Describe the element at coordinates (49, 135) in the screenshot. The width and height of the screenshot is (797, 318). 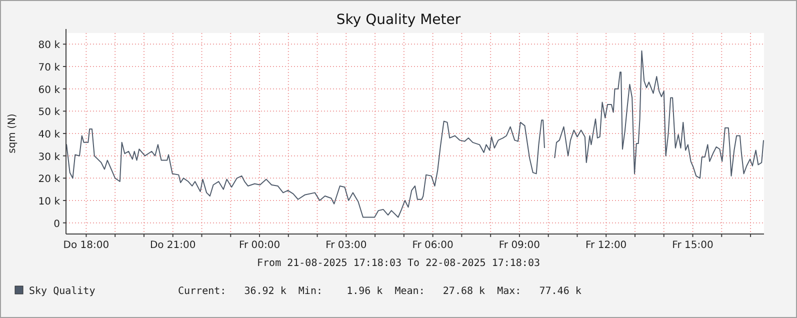
I see `y-tick-label: 40 k` at that location.